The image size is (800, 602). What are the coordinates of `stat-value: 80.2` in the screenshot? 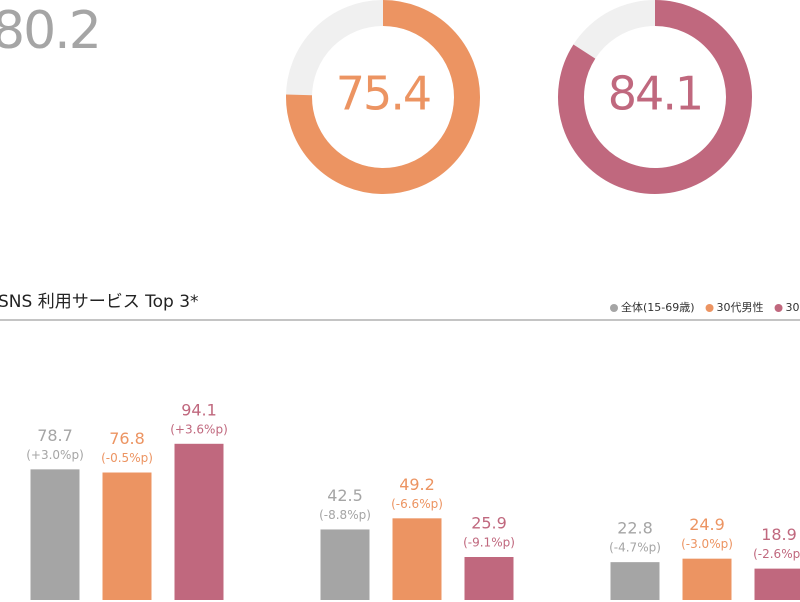 It's located at (50, 31).